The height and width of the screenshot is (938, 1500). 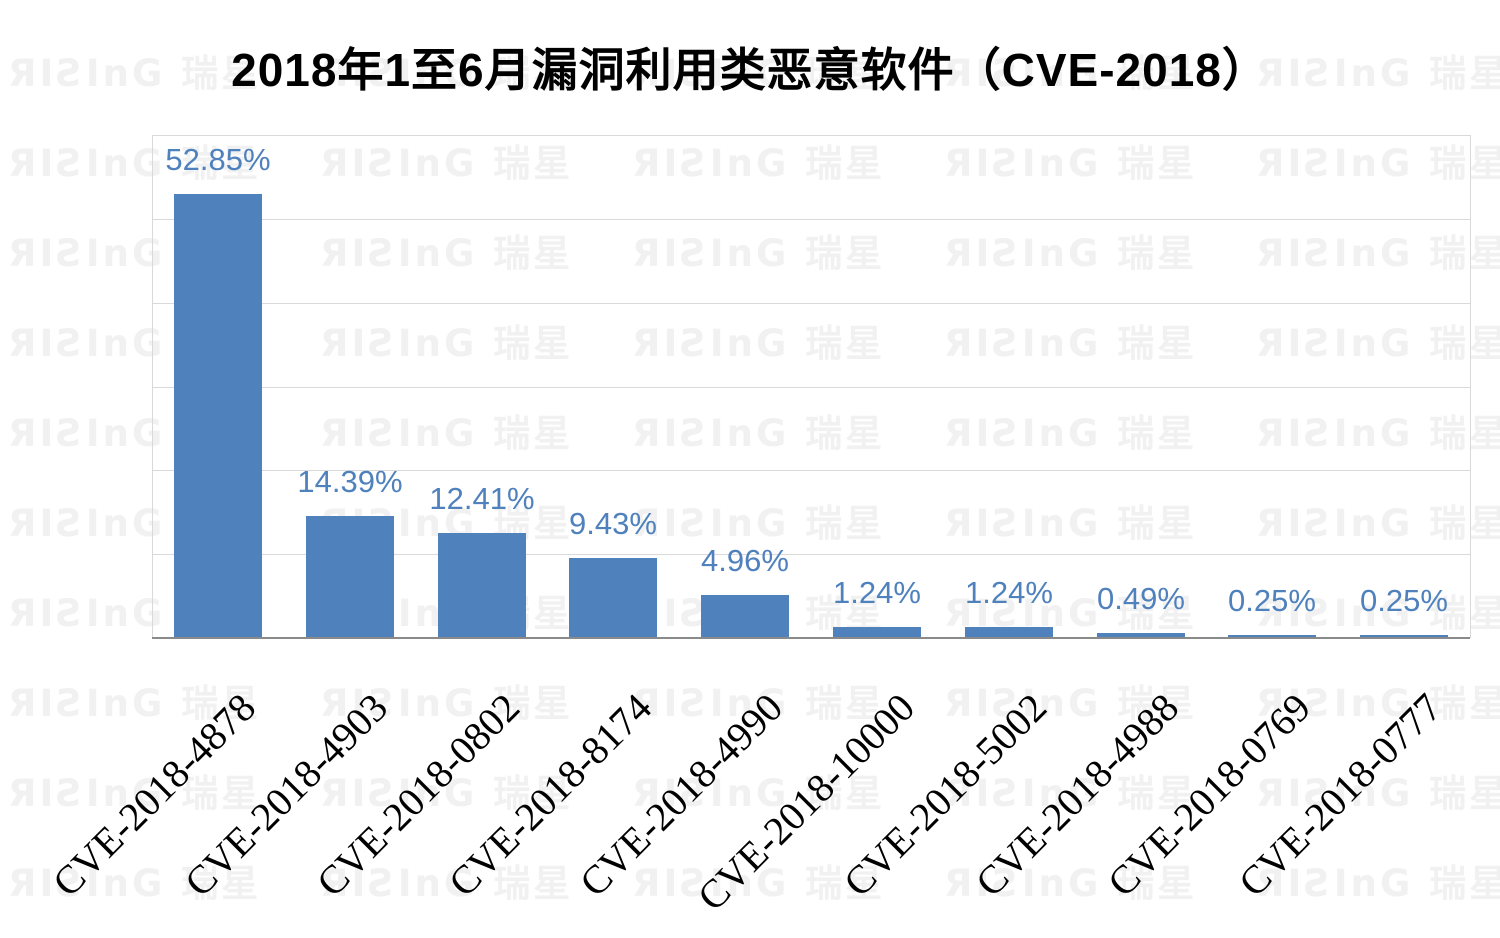 I want to click on value-label: 4.96%, so click(x=745, y=560).